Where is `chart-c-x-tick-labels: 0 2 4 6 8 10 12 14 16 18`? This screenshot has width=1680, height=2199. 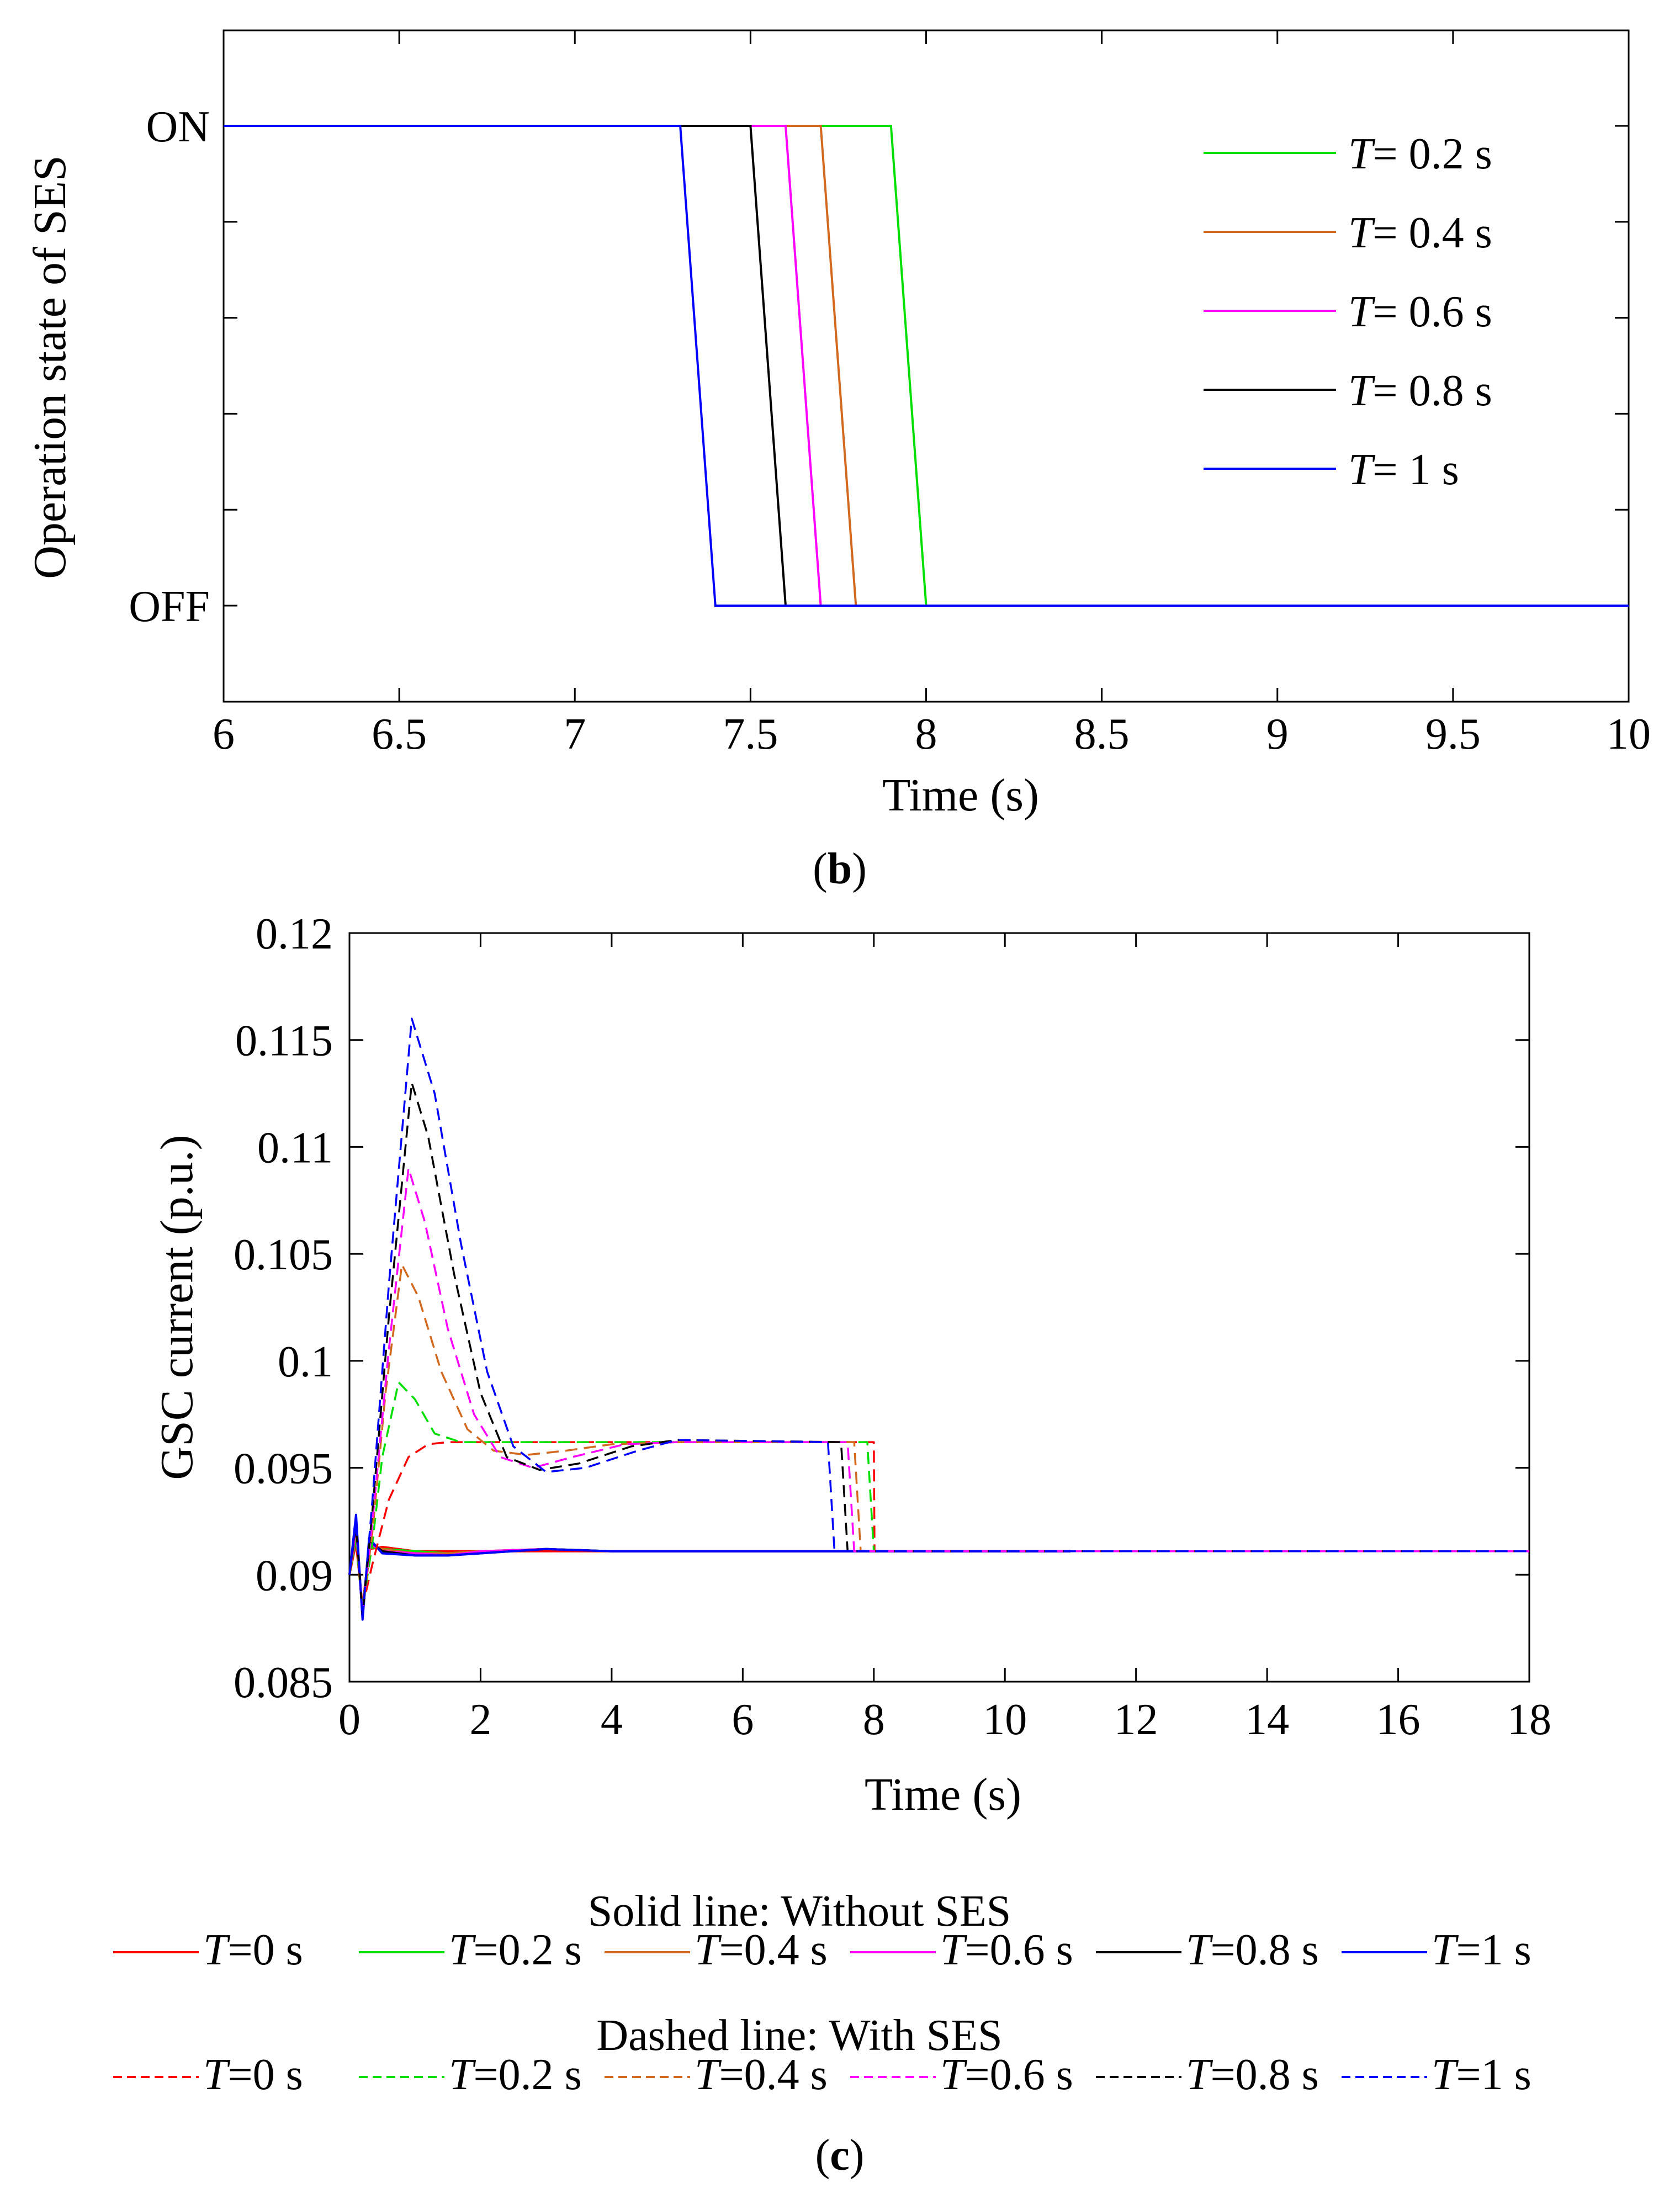 chart-c-x-tick-labels: 0 2 4 6 8 10 12 14 16 18 is located at coordinates (944, 1719).